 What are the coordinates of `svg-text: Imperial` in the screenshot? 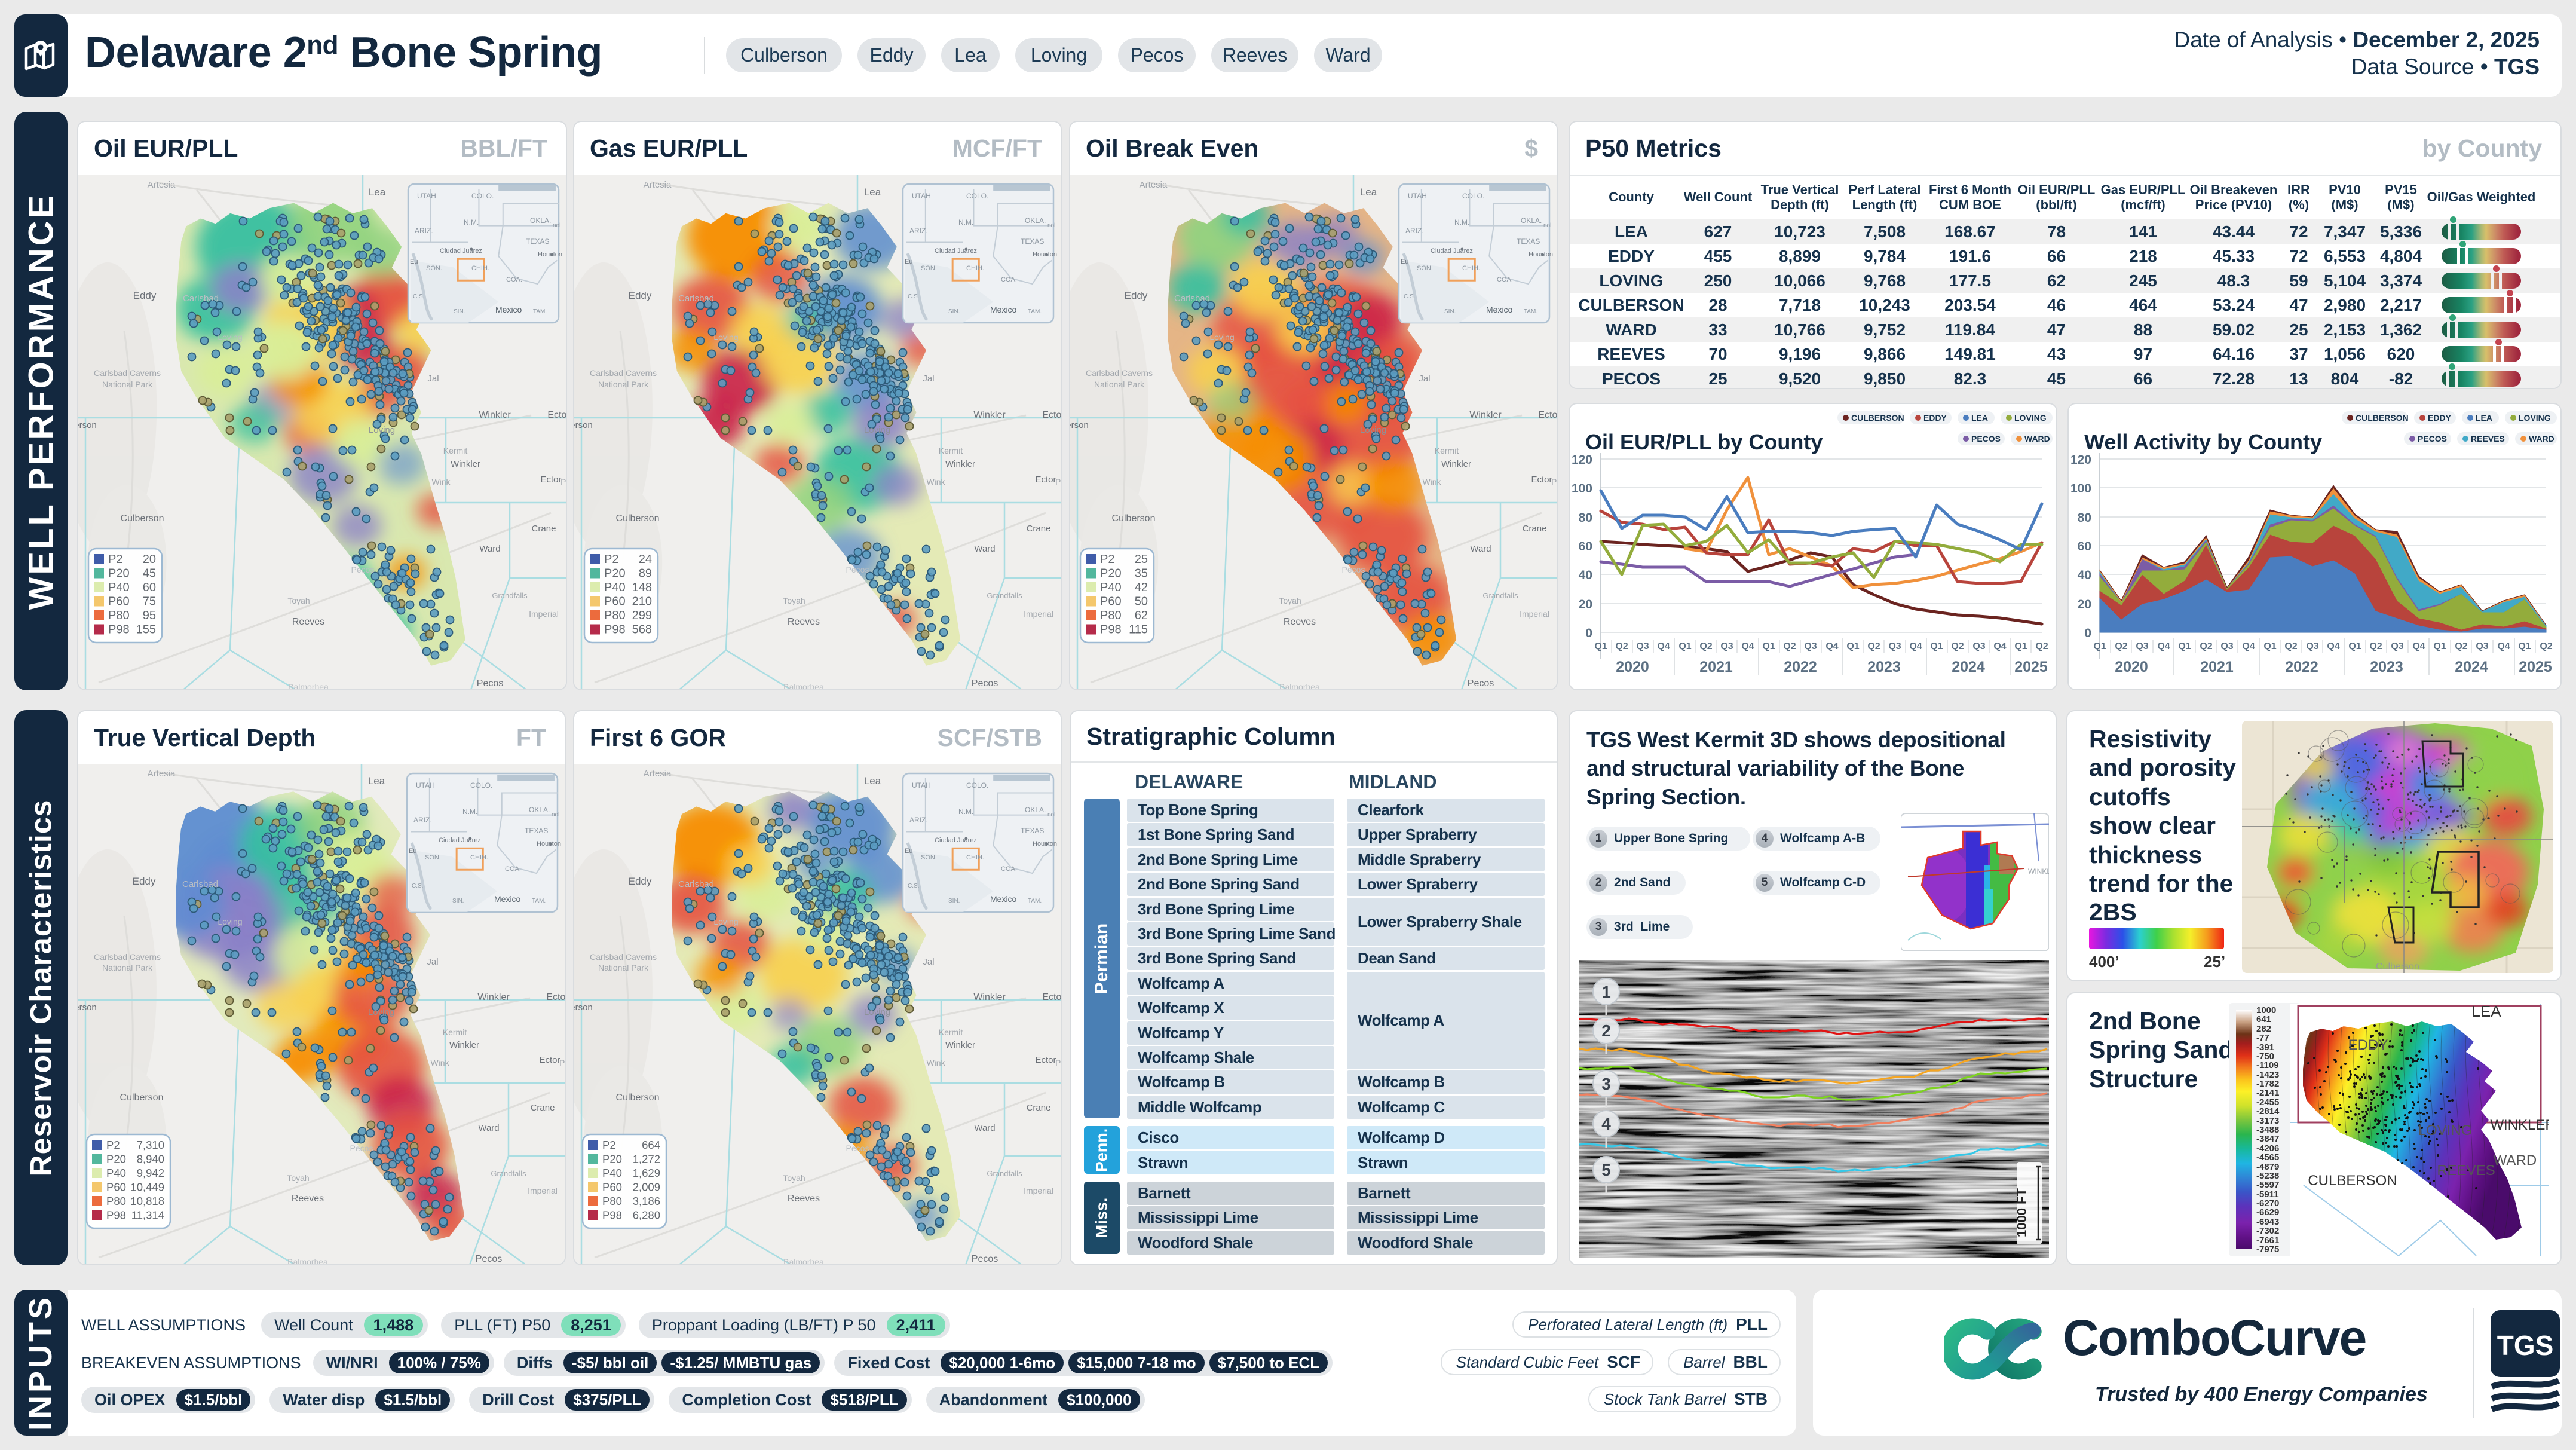 It's located at (543, 1190).